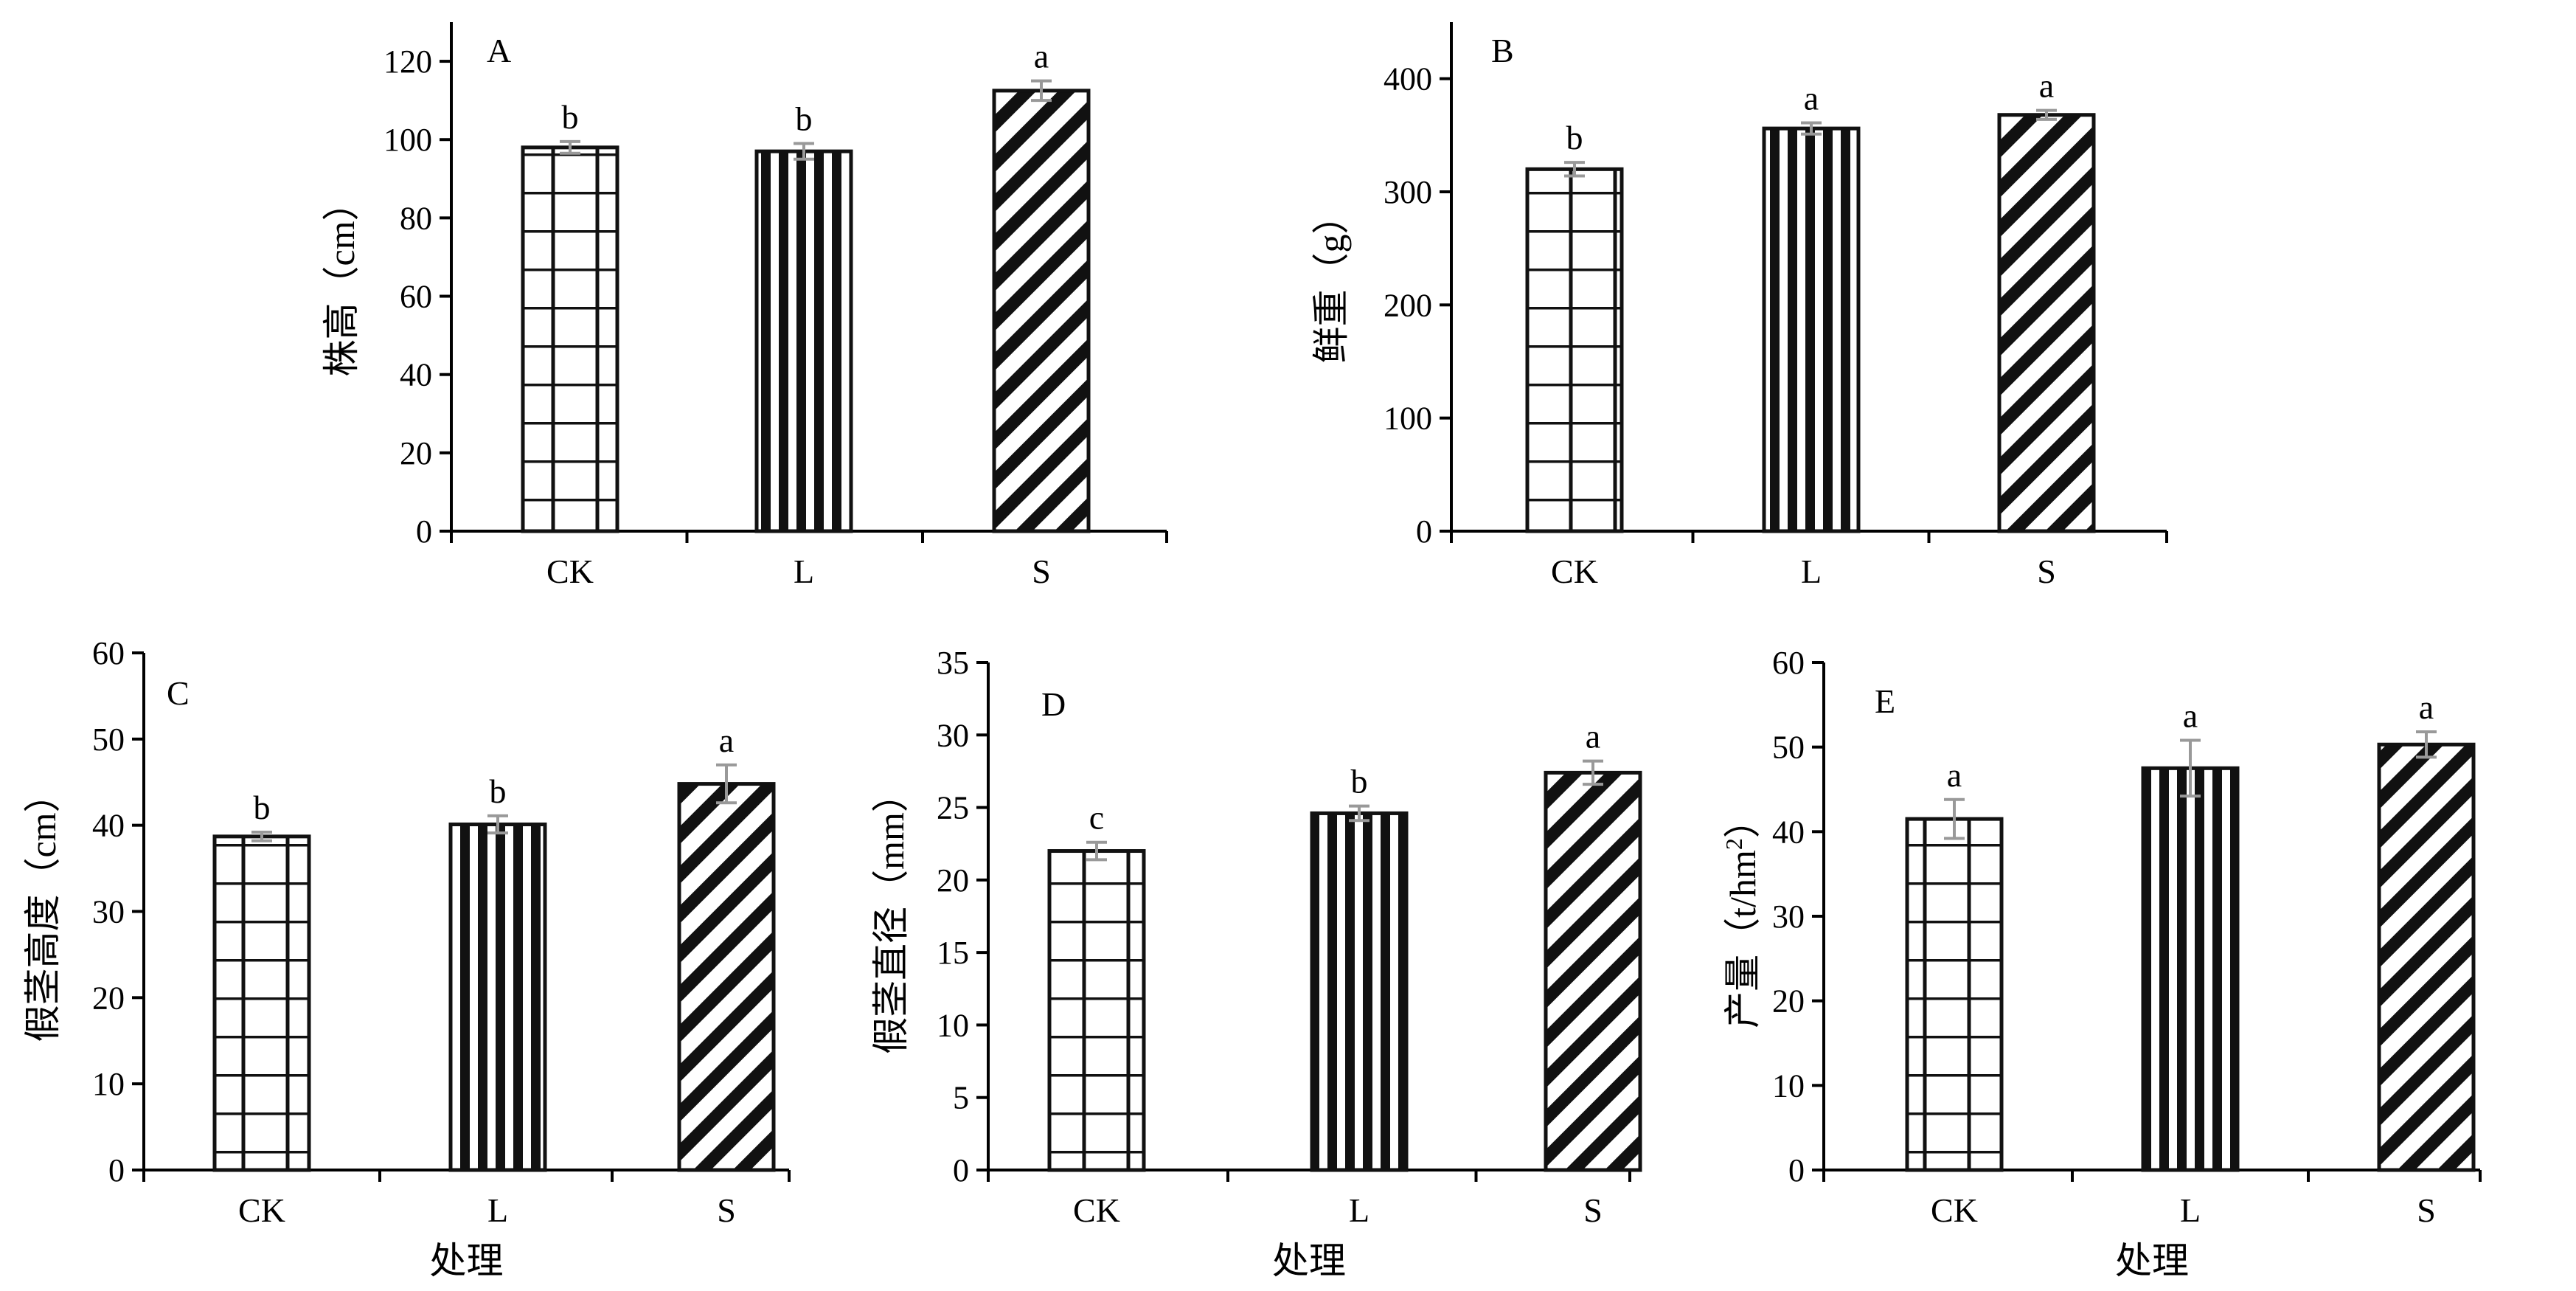 This screenshot has height=1291, width=2576. What do you see at coordinates (1408, 192) in the screenshot?
I see `y-tick-label: 300` at bounding box center [1408, 192].